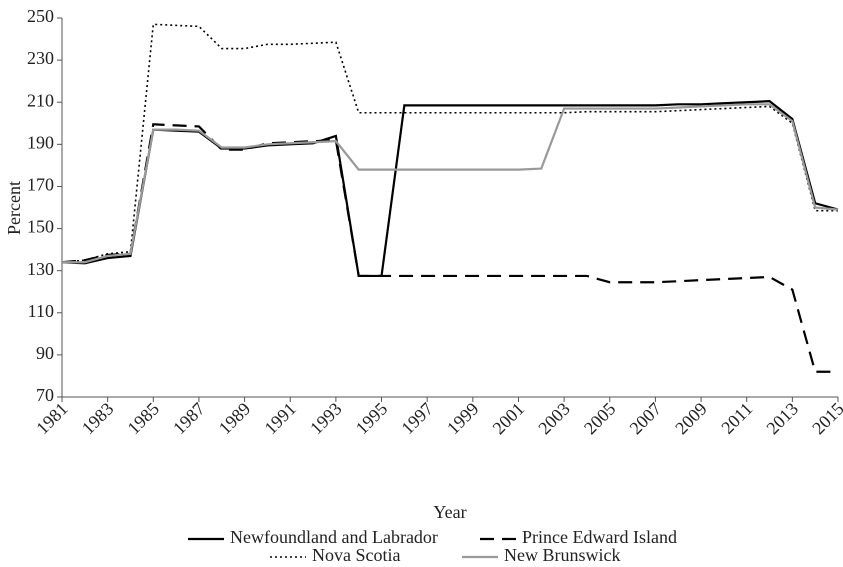  What do you see at coordinates (40, 58) in the screenshot?
I see `y-tick-label: 230` at bounding box center [40, 58].